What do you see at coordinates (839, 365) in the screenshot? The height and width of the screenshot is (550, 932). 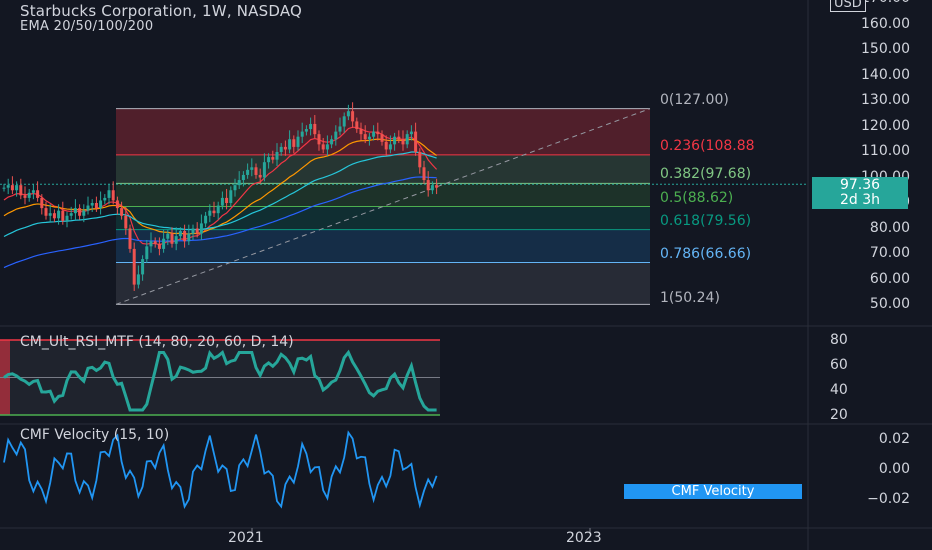 I see `rsi-tick: 60` at bounding box center [839, 365].